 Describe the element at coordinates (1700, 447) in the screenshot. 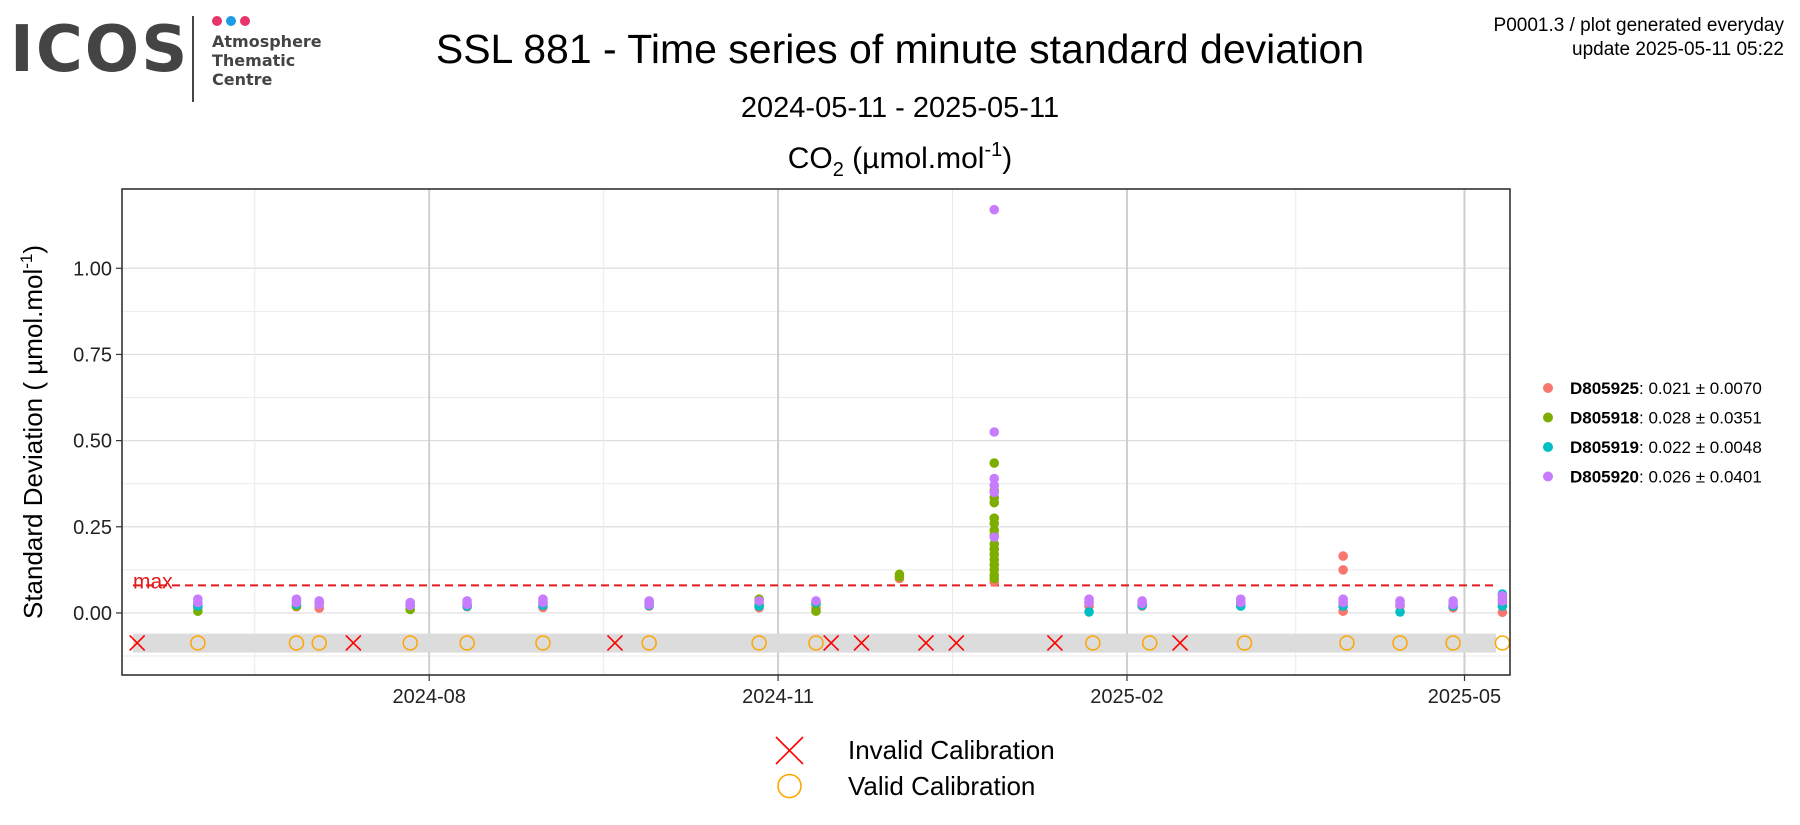

I see `legend-series-stats: : 0.022 ± 0.0048` at that location.